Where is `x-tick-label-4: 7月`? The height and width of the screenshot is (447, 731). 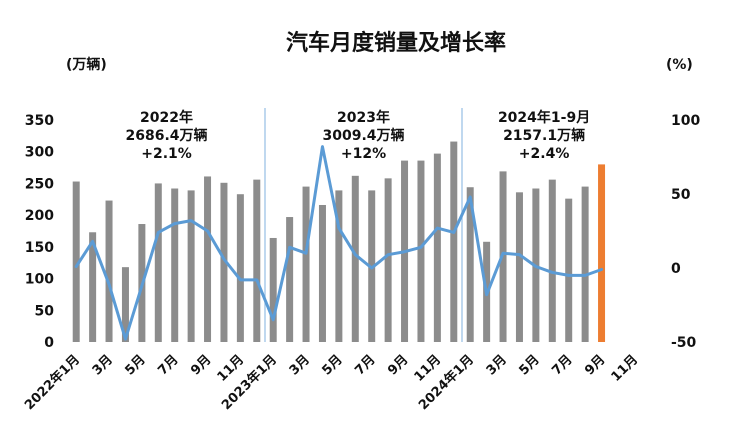
x-tick-label-4: 7月 is located at coordinates (168, 365).